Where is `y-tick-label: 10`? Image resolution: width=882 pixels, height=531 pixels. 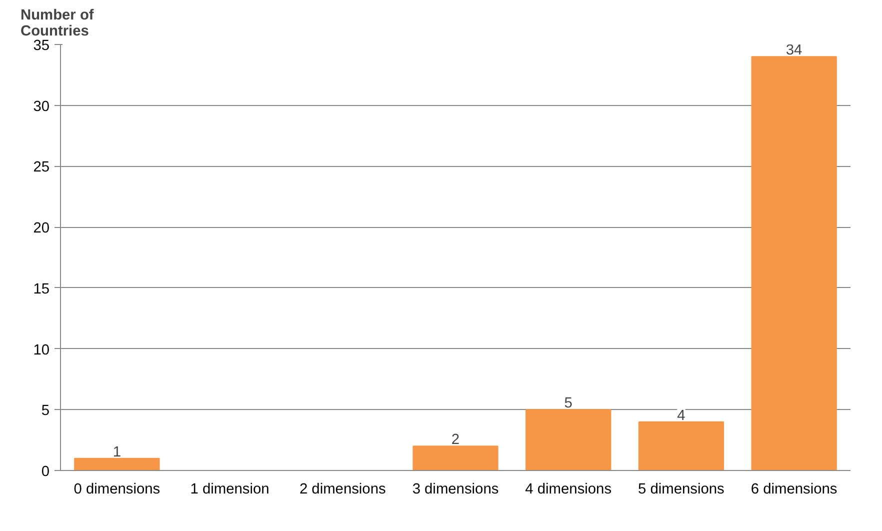 y-tick-label: 10 is located at coordinates (41, 350).